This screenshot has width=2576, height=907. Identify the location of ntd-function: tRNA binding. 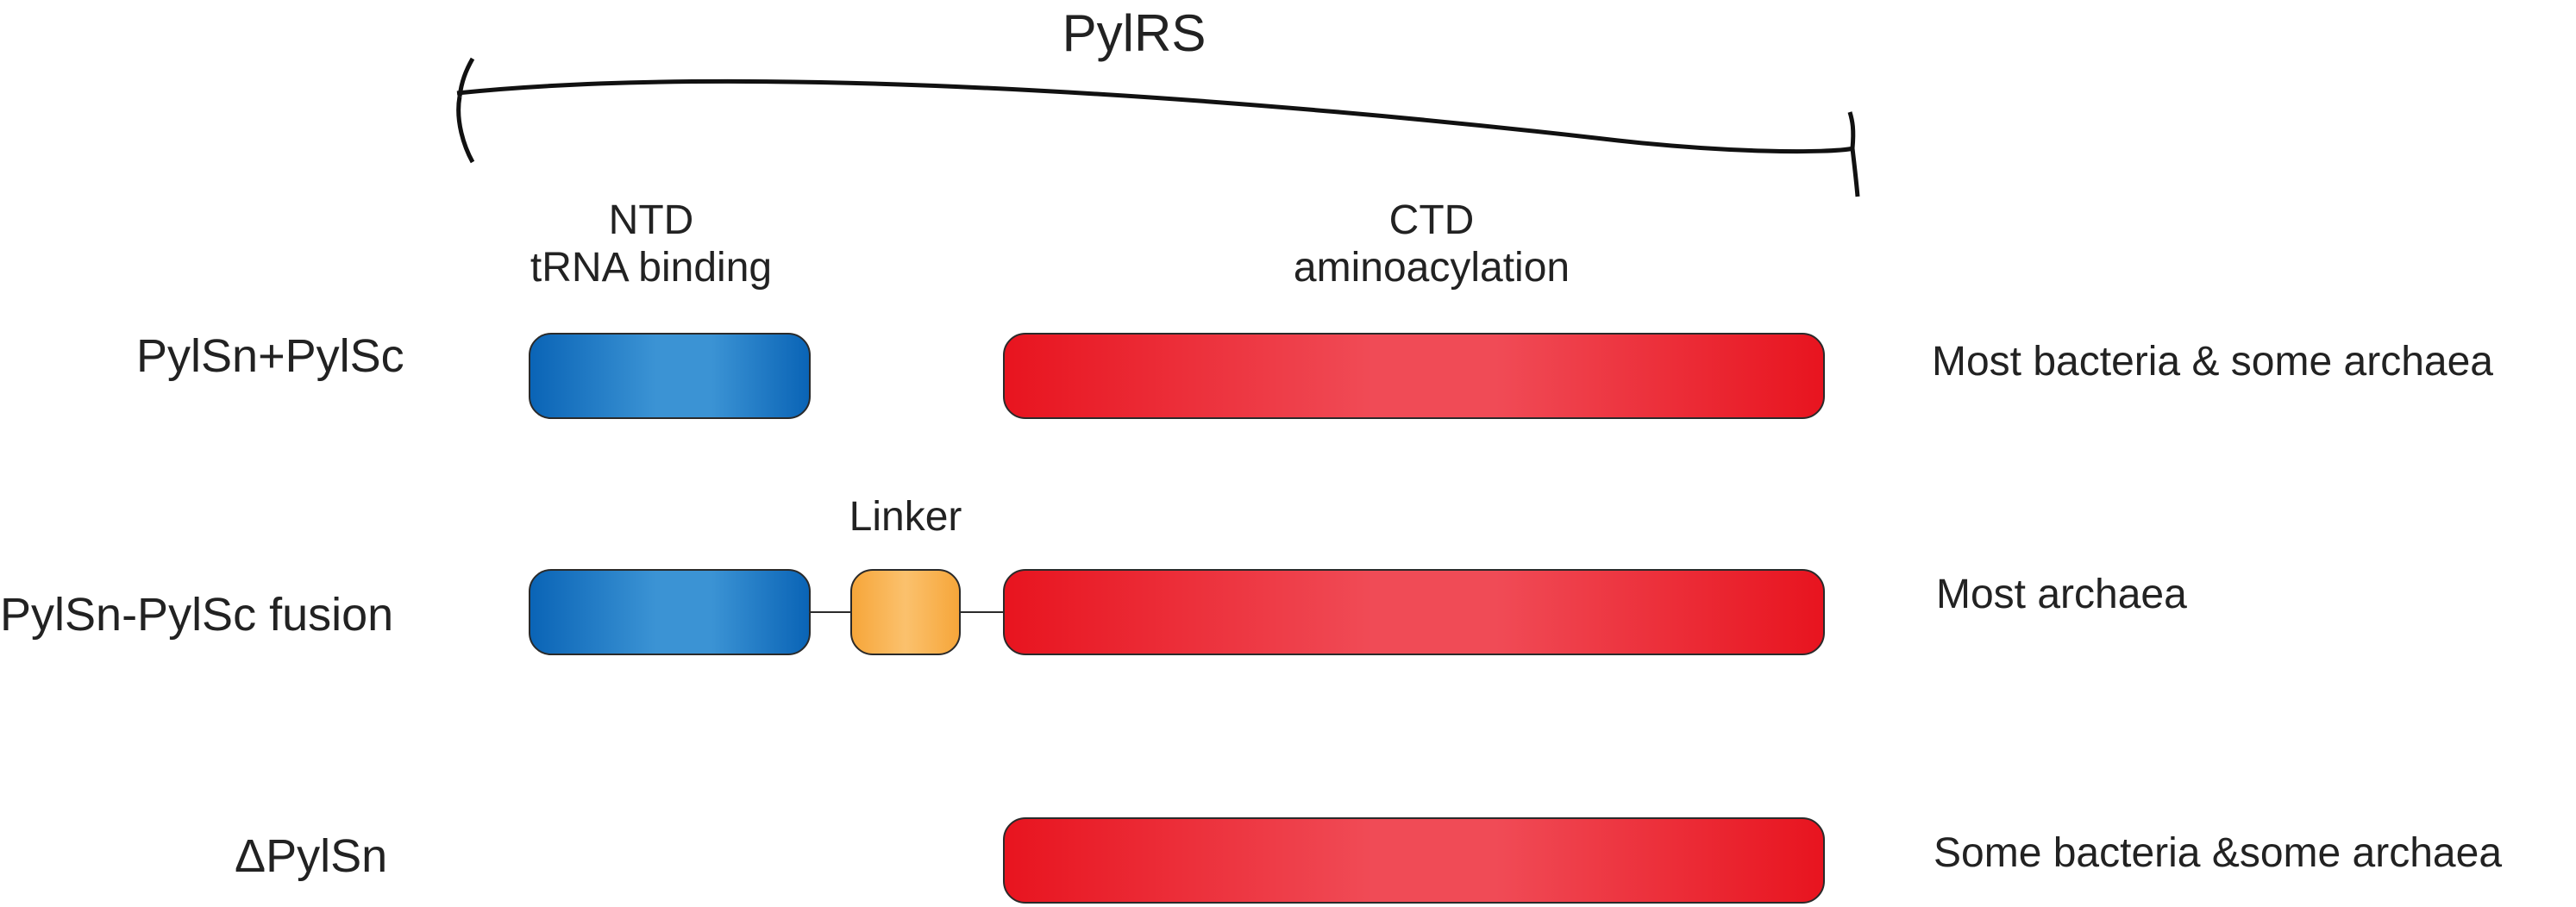
(651, 268).